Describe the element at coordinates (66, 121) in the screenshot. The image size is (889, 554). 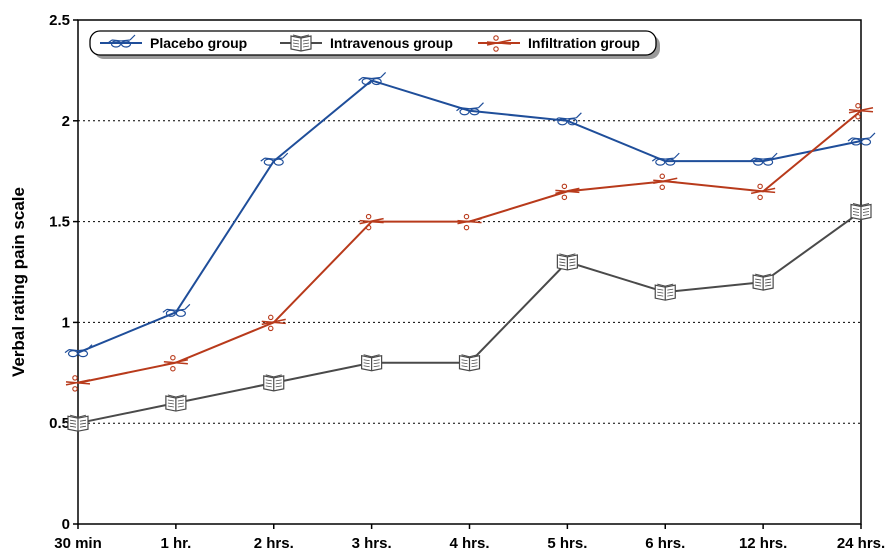
I see `y-tick-label: 2` at that location.